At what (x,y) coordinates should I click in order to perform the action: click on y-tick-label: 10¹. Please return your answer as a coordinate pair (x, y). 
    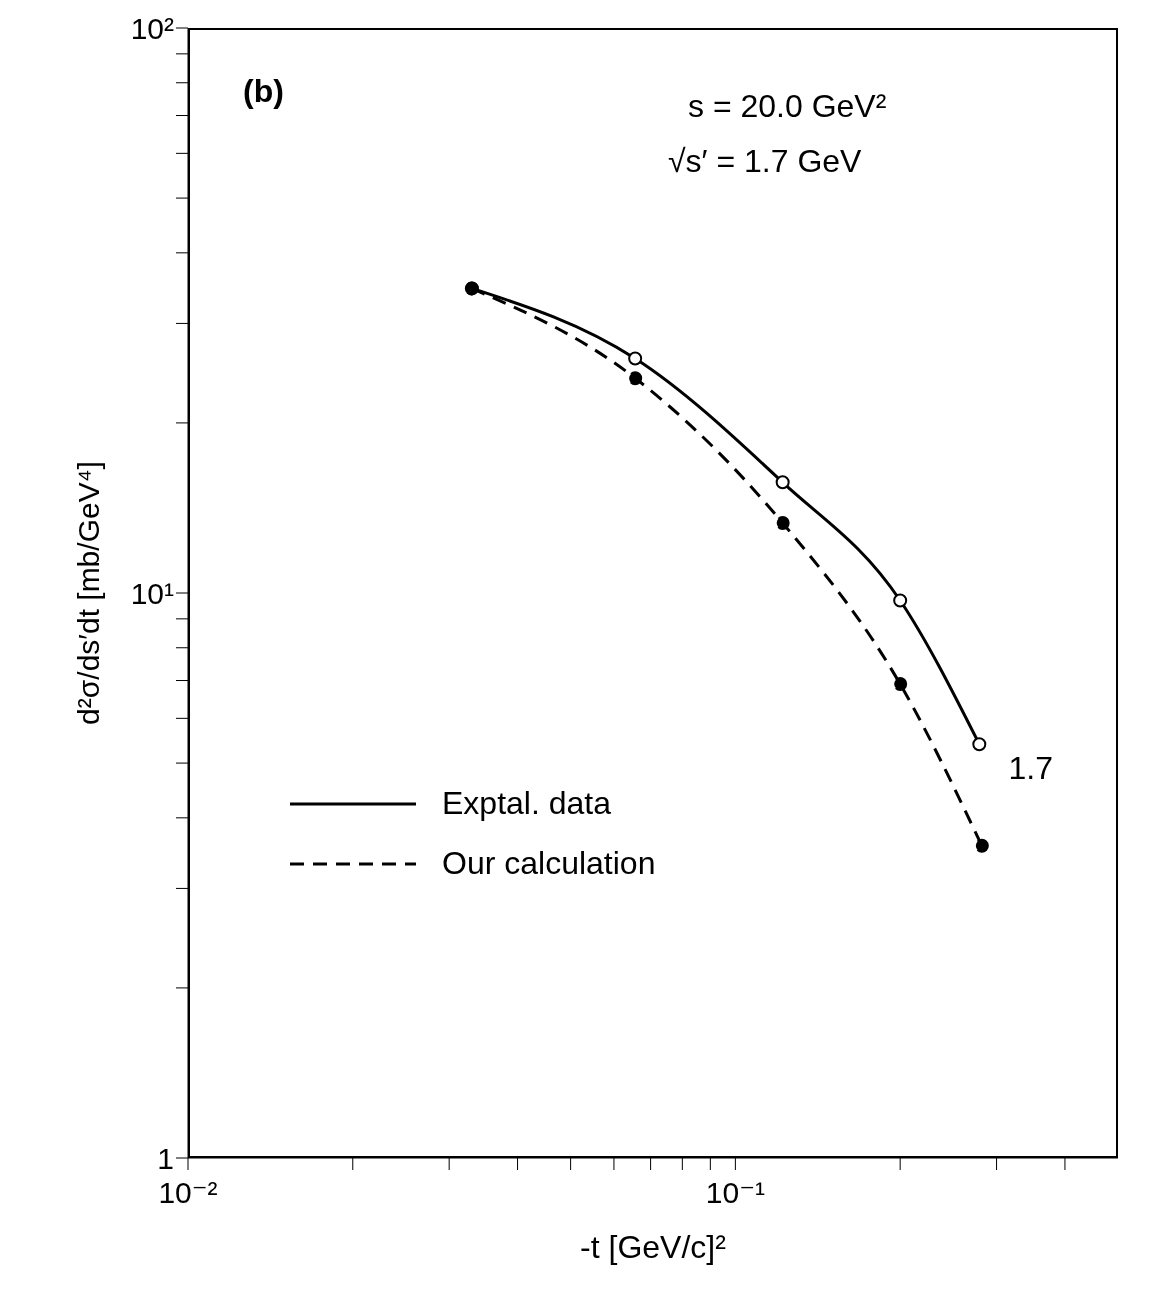
    Looking at the image, I should click on (152, 593).